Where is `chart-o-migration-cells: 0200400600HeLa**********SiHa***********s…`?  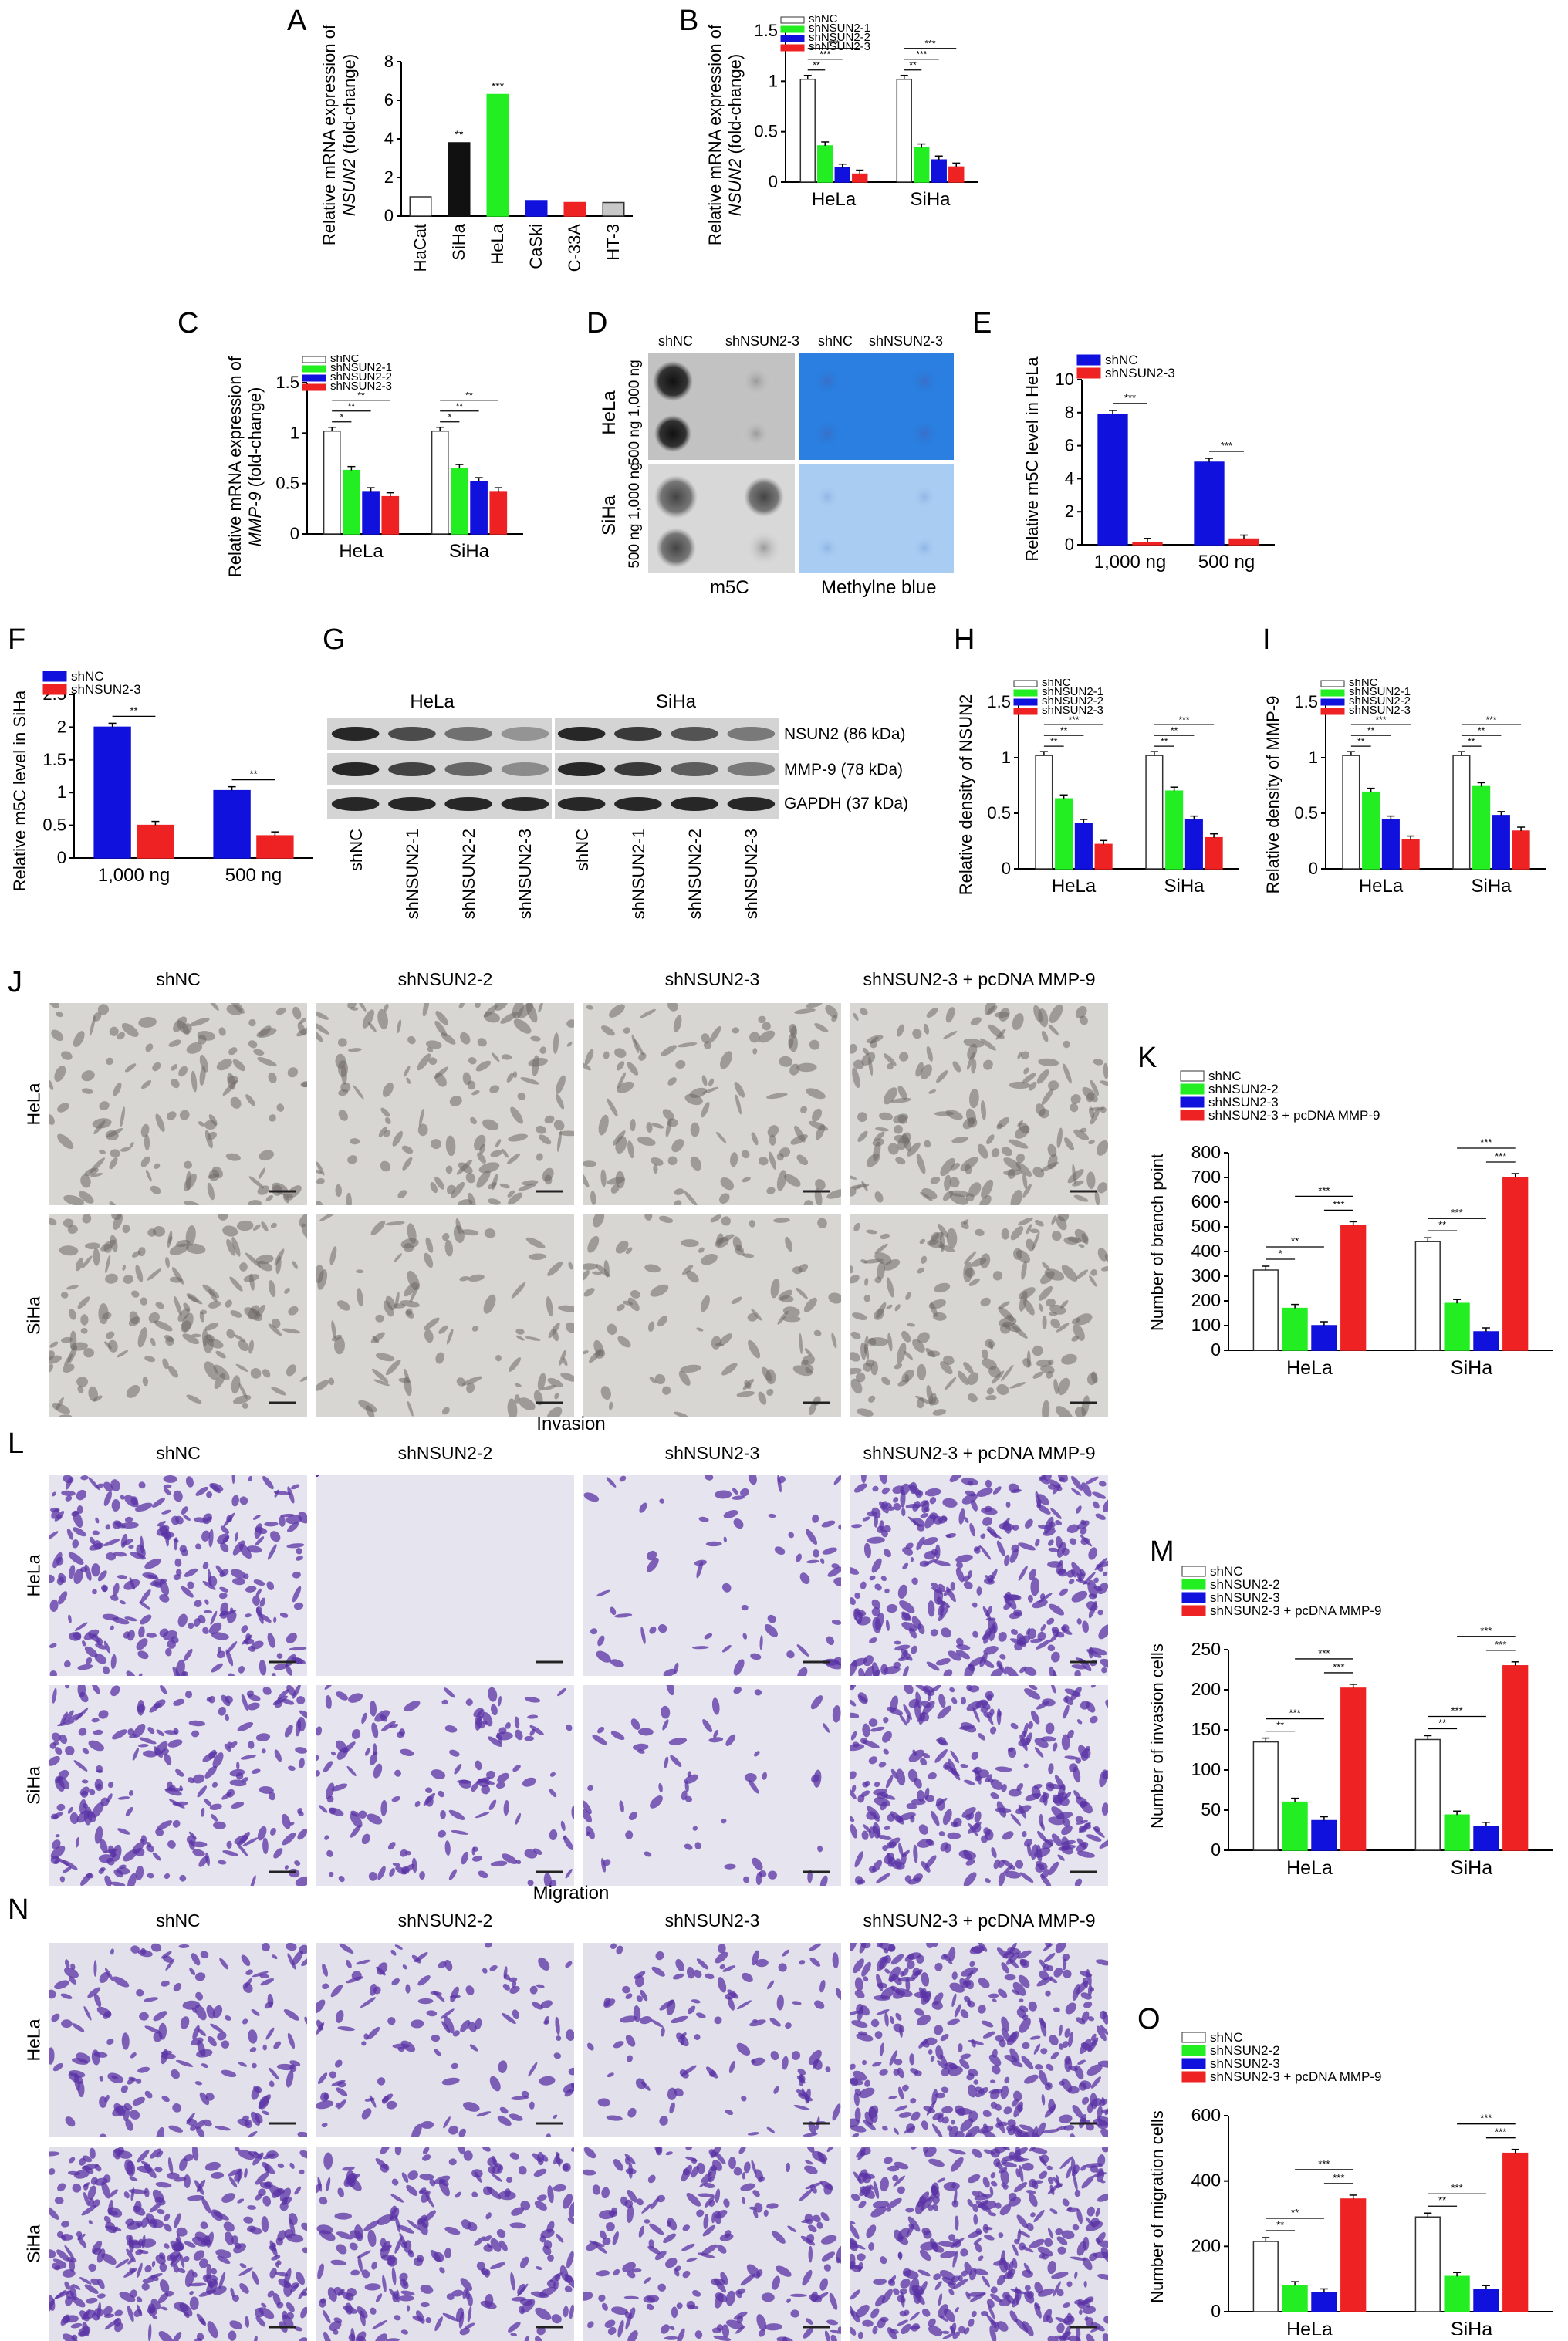 chart-o-migration-cells: 0200400600HeLa**********SiHa***********s… is located at coordinates (1368, 2183).